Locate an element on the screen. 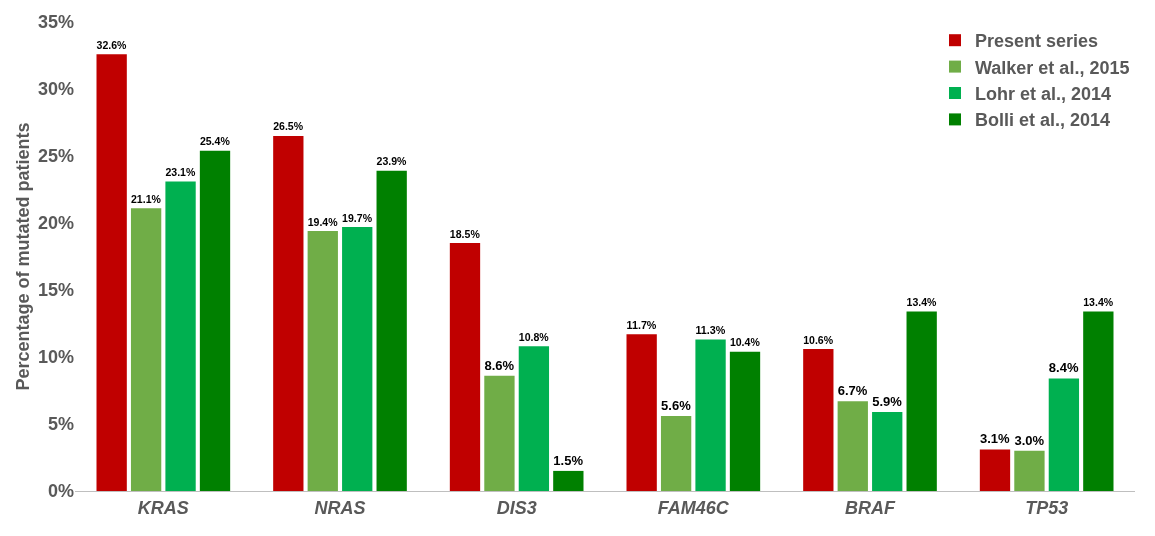 This screenshot has height=536, width=1155. y-tick-label: 25% is located at coordinates (55, 156).